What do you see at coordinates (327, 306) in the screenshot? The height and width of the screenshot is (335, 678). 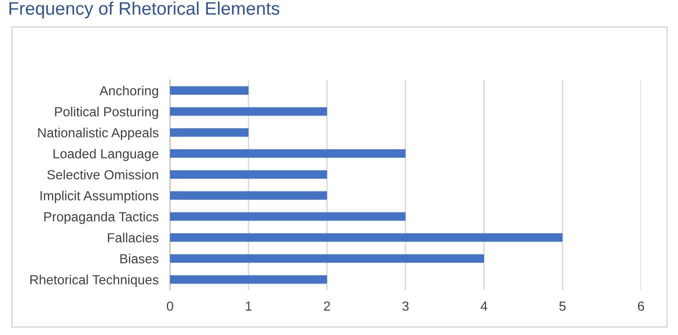 I see `x-tick-label: 2` at bounding box center [327, 306].